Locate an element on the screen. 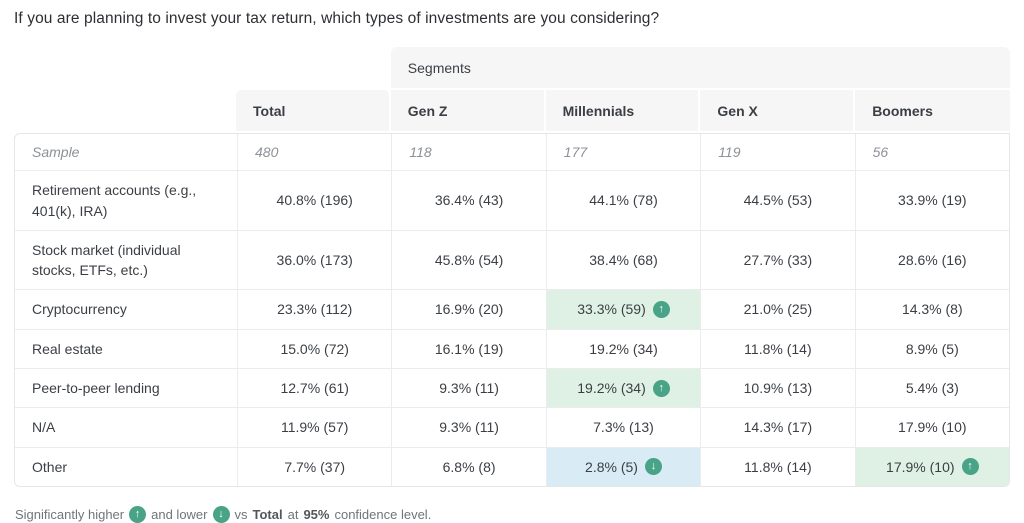 Image resolution: width=1024 pixels, height=523 pixels. segments-group-label: Segments is located at coordinates (439, 67).